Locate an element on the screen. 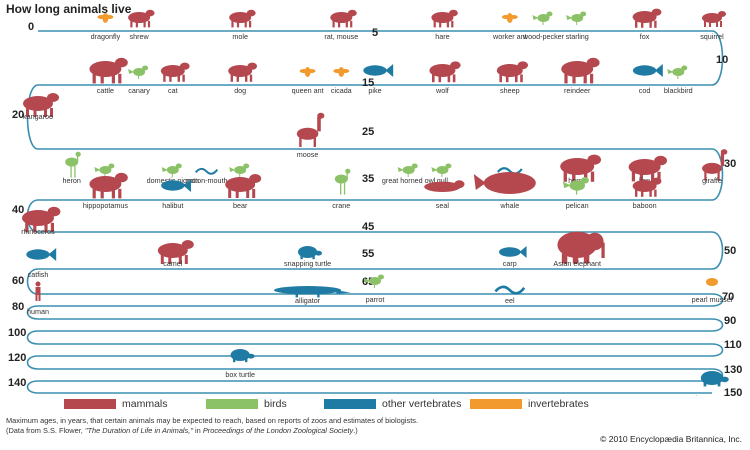 This screenshot has width=750, height=450. animal-hippopotamus: hippopotamus is located at coordinates (106, 191).